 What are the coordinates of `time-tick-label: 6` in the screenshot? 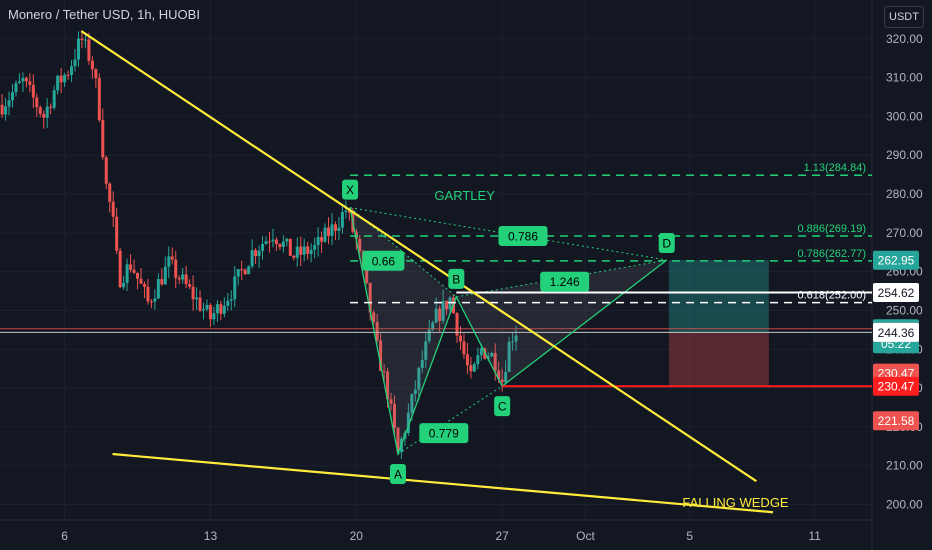 It's located at (64, 536).